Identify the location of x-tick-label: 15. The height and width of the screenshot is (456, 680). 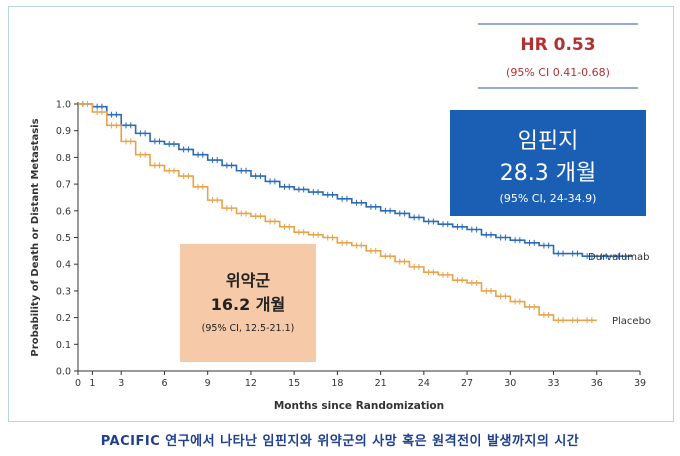
(294, 383).